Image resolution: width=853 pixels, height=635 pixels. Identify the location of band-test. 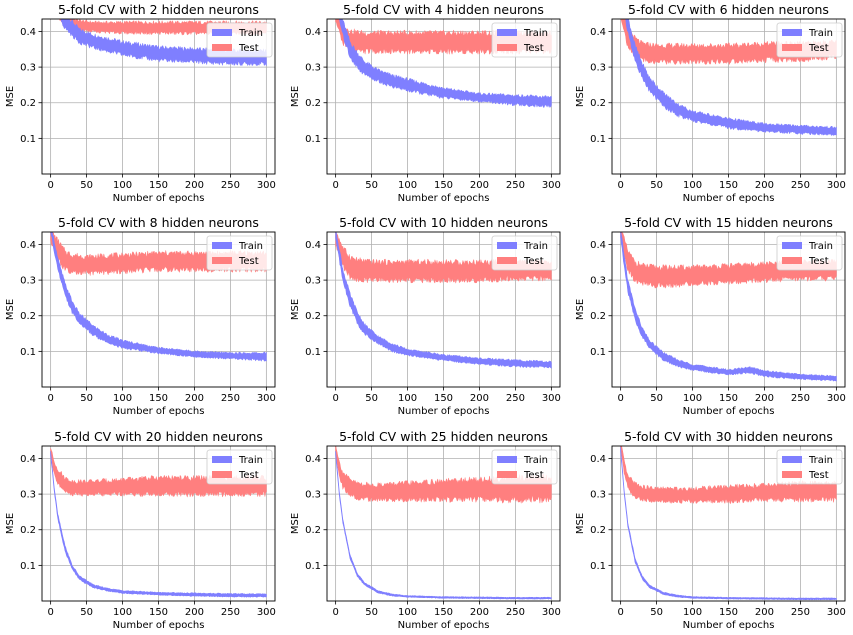
(728, 260).